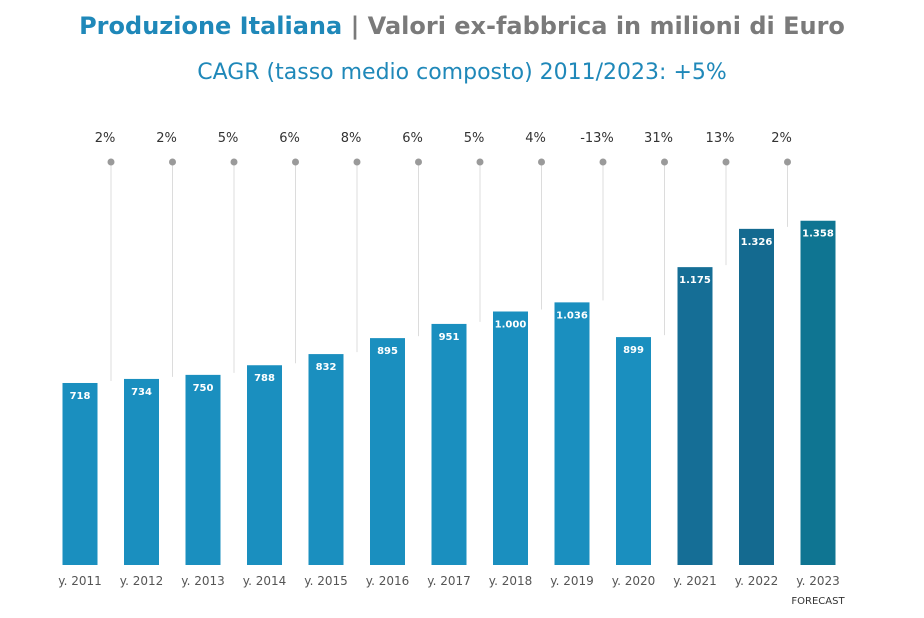 The width and height of the screenshot is (924, 618). What do you see at coordinates (757, 242) in the screenshot?
I see `value-label: 1.326` at bounding box center [757, 242].